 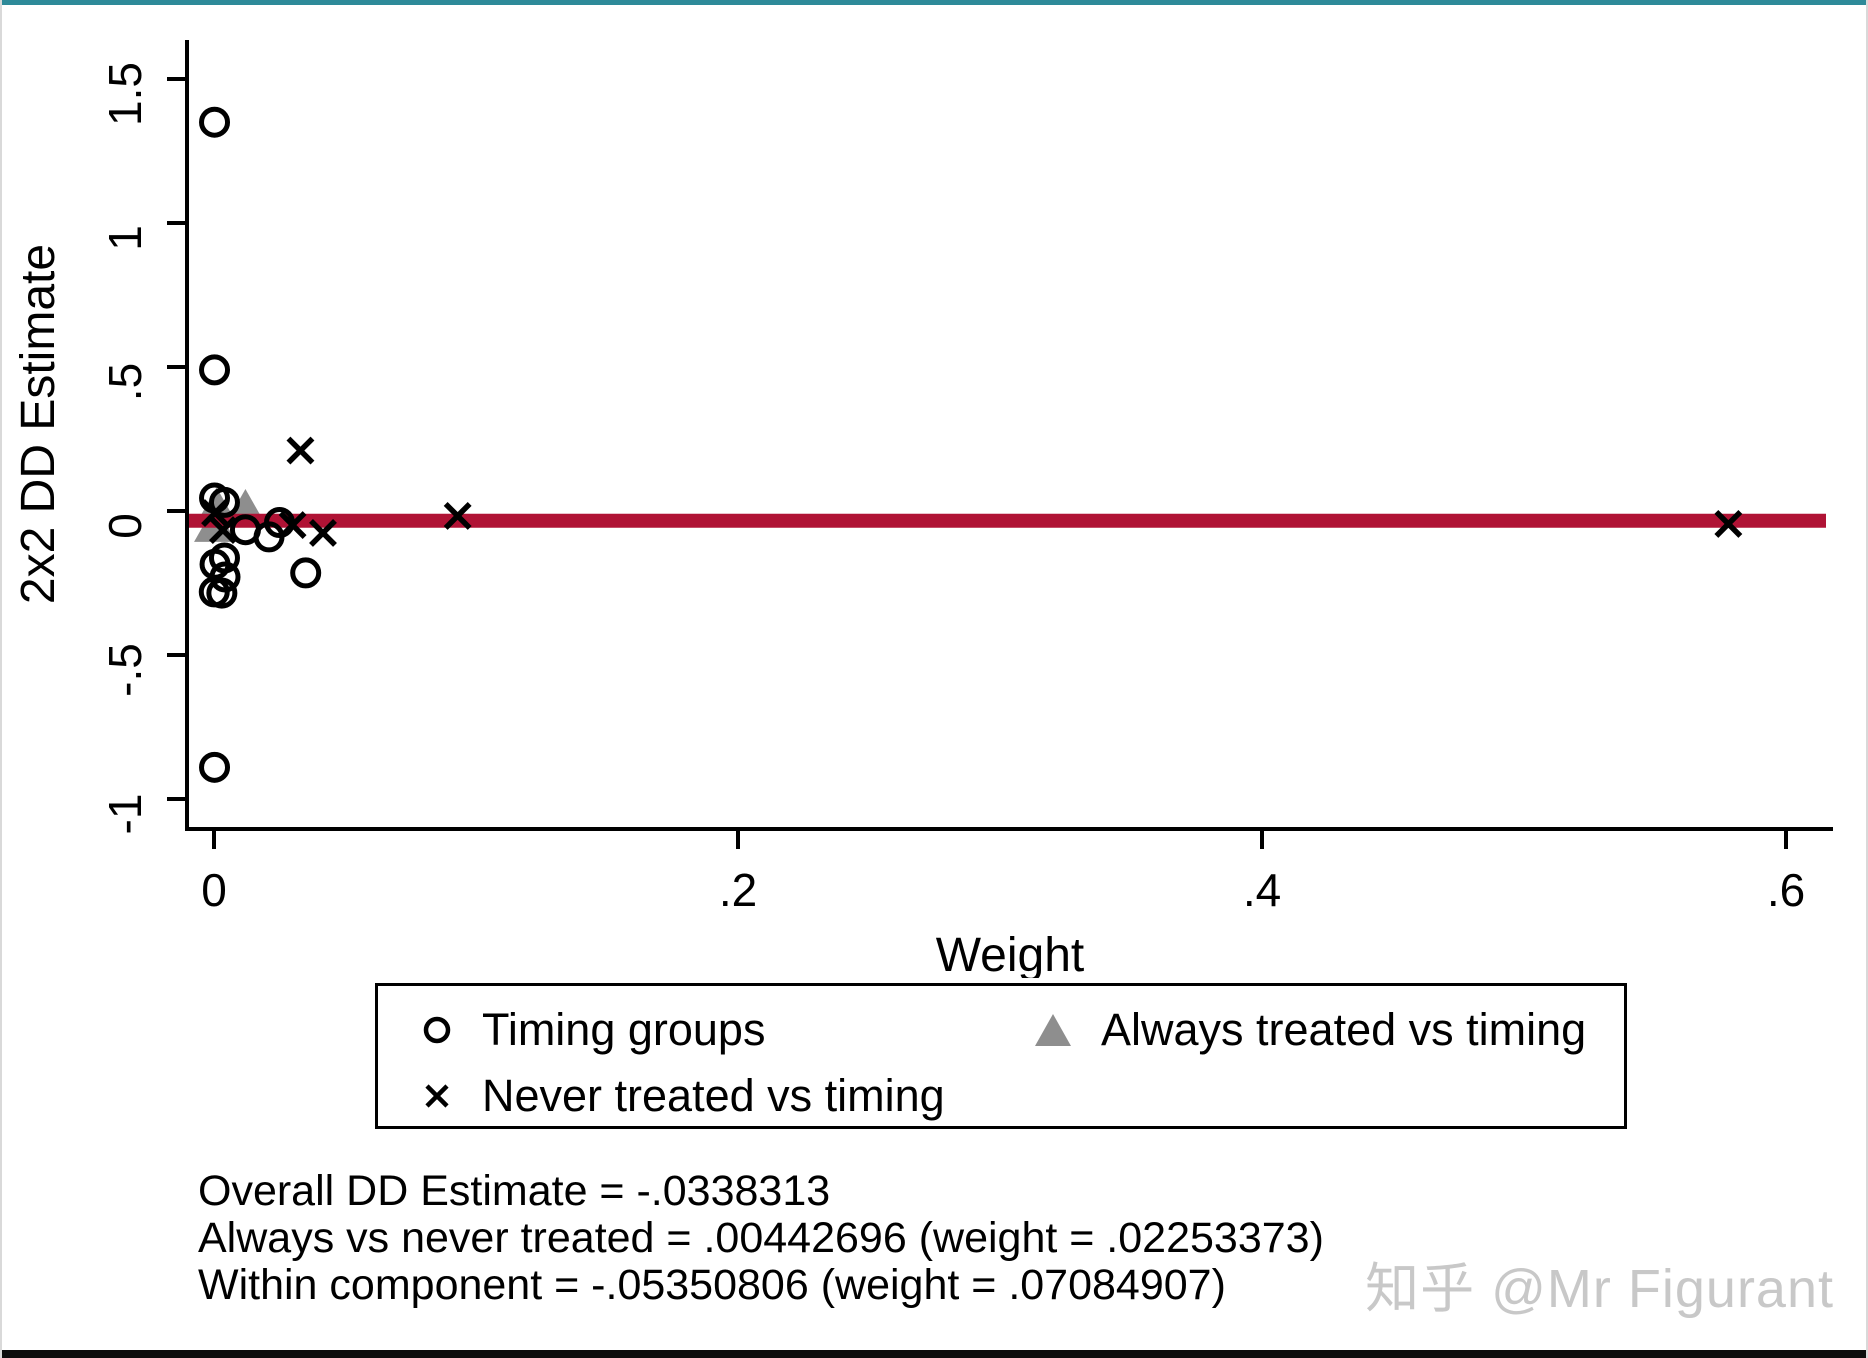 What do you see at coordinates (1599, 1289) in the screenshot?
I see `watermark: 知乎 @Mr Figurant` at bounding box center [1599, 1289].